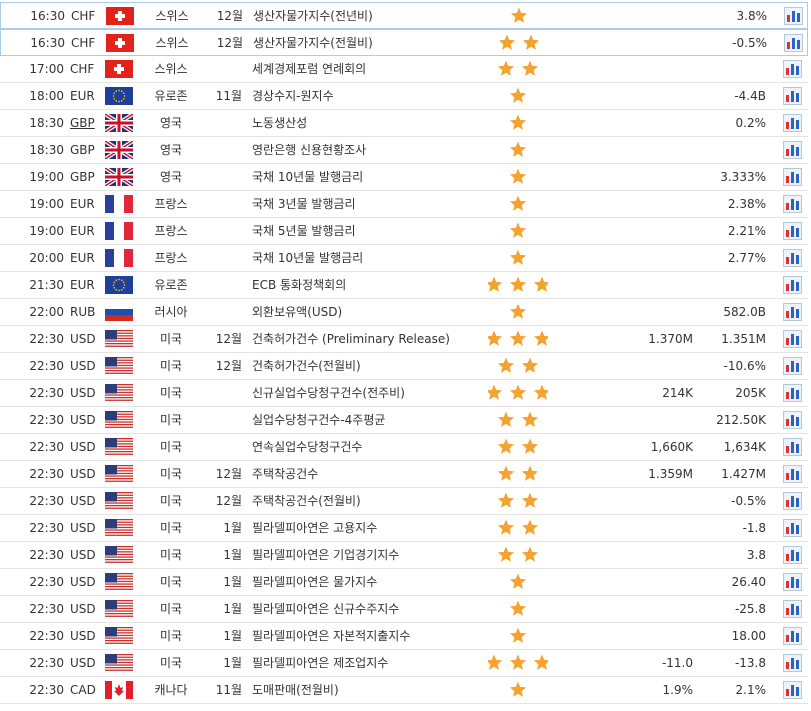 This screenshot has height=711, width=811. What do you see at coordinates (46, 474) in the screenshot?
I see `time: 22:30` at bounding box center [46, 474].